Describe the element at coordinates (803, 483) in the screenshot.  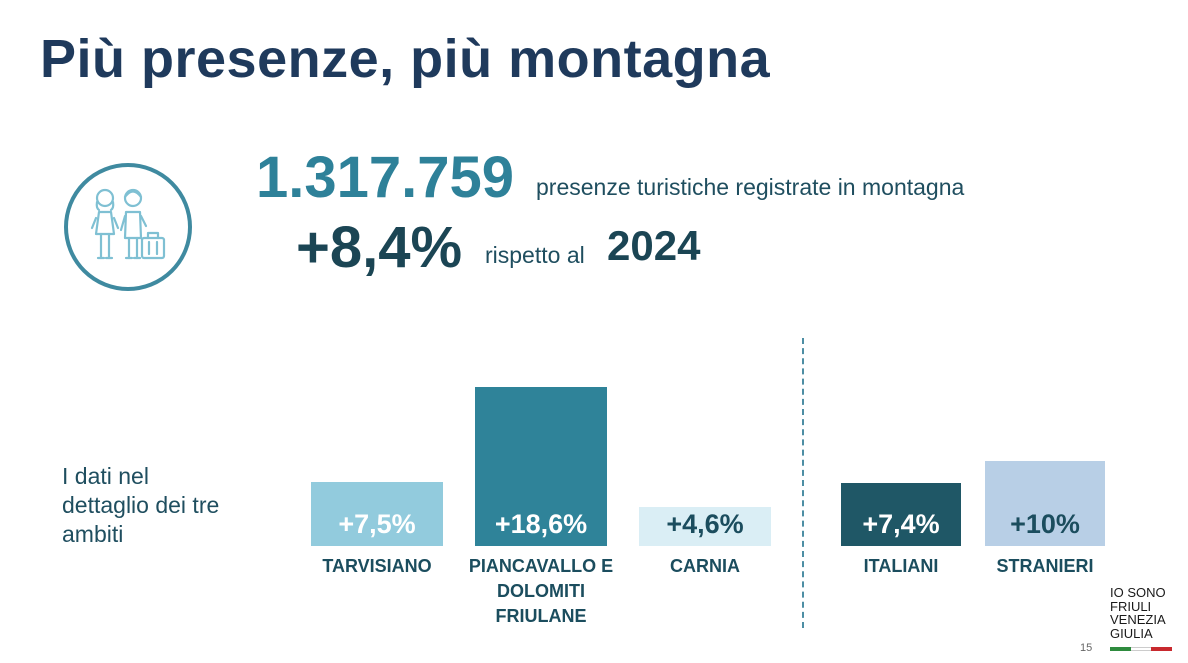
I see `group-divider` at that location.